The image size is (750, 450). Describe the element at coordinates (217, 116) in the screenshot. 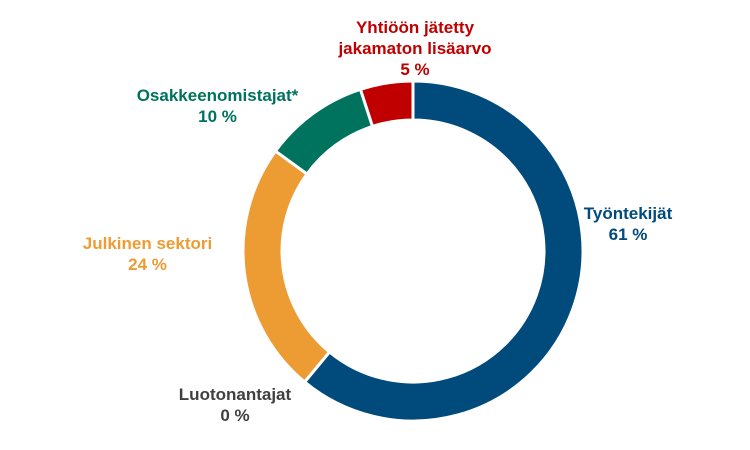

I see `slice-value: 10 %` at that location.